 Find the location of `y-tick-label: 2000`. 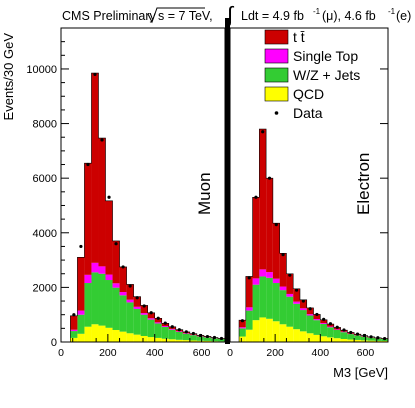

y-tick-label: 2000 is located at coordinates (45, 288).